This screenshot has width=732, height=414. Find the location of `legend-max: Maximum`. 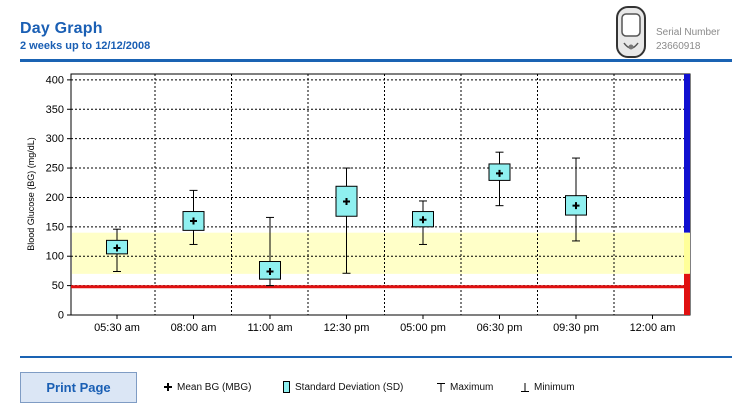

legend-max: Maximum is located at coordinates (465, 388).